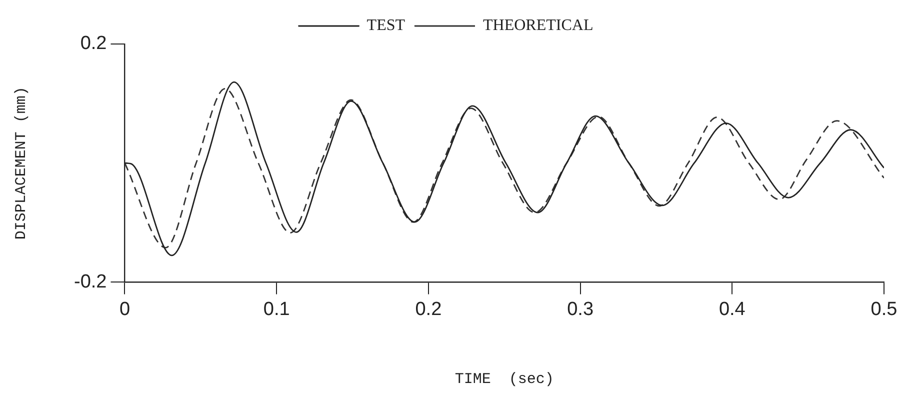 Image resolution: width=912 pixels, height=400 pixels. What do you see at coordinates (428, 309) in the screenshot?
I see `x-tick-label: 0.2` at bounding box center [428, 309].